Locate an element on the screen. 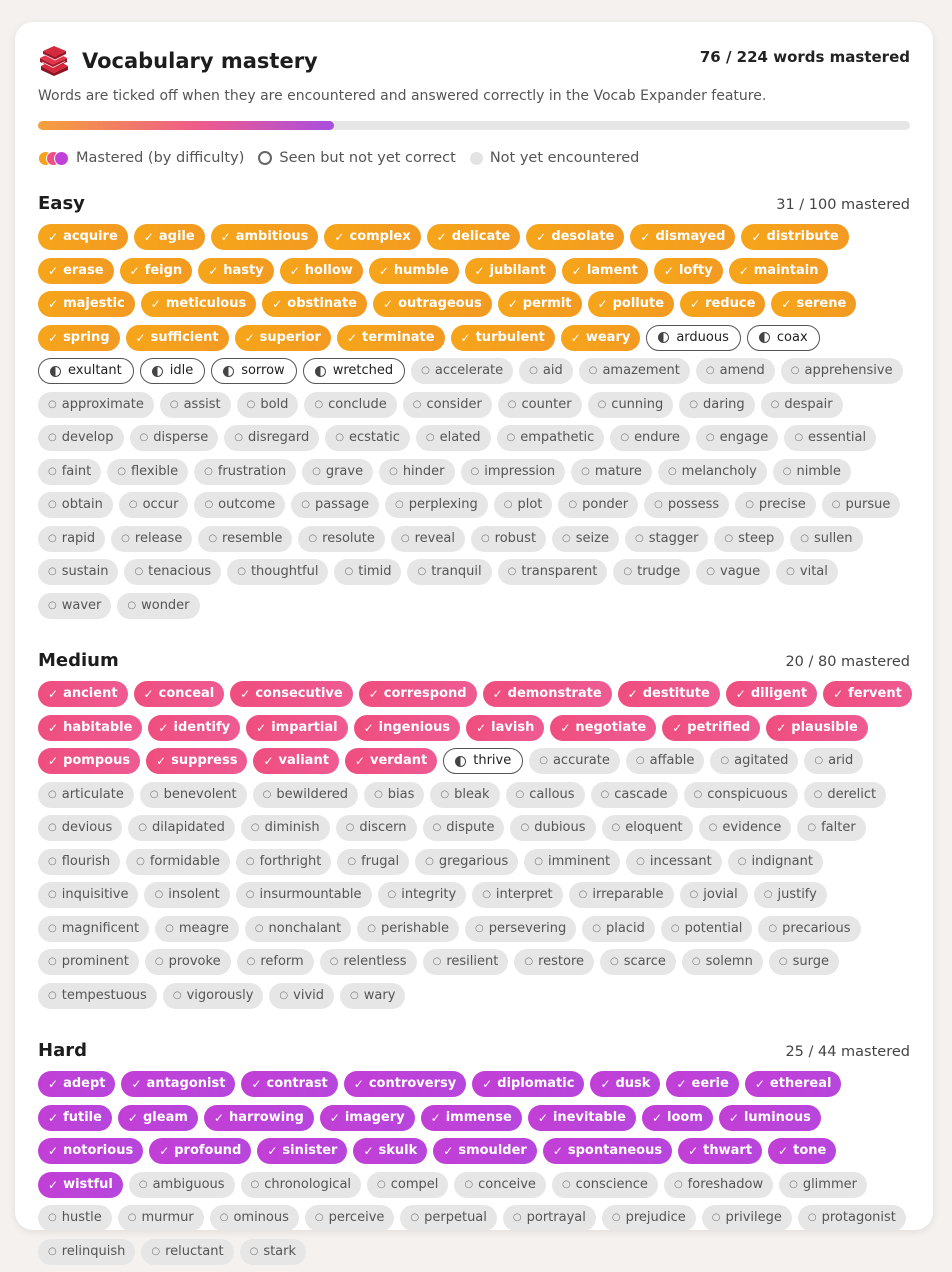 The height and width of the screenshot is (1272, 952). word-chip-vital: ○ vital is located at coordinates (807, 572).